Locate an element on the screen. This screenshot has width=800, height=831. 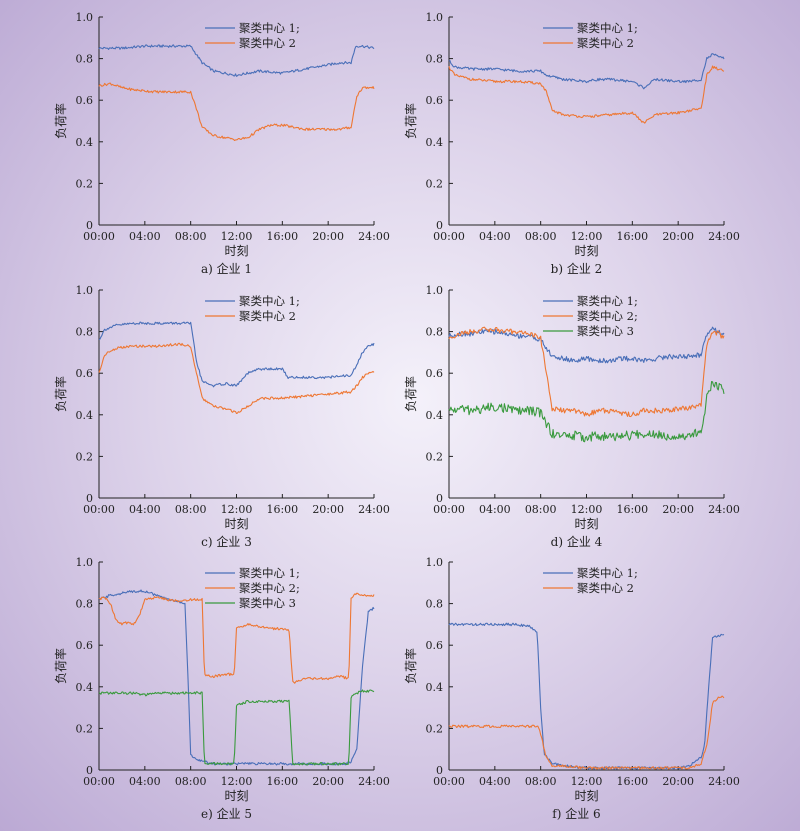
chart-caption: a) 企业 1 is located at coordinates (226, 268).